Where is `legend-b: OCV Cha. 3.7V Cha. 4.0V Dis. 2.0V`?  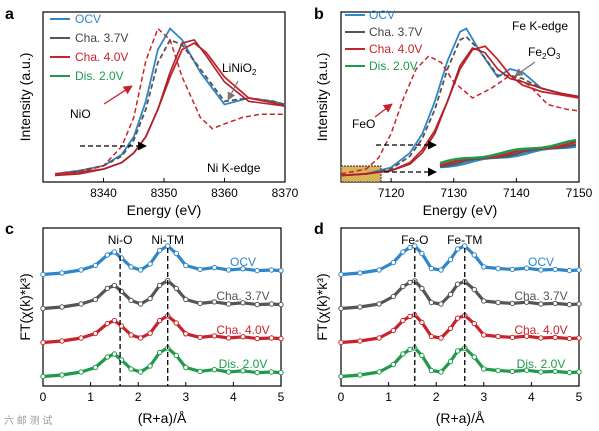 legend-b: OCV Cha. 3.7V Cha. 4.0V Dis. 2.0V is located at coordinates (383, 40).